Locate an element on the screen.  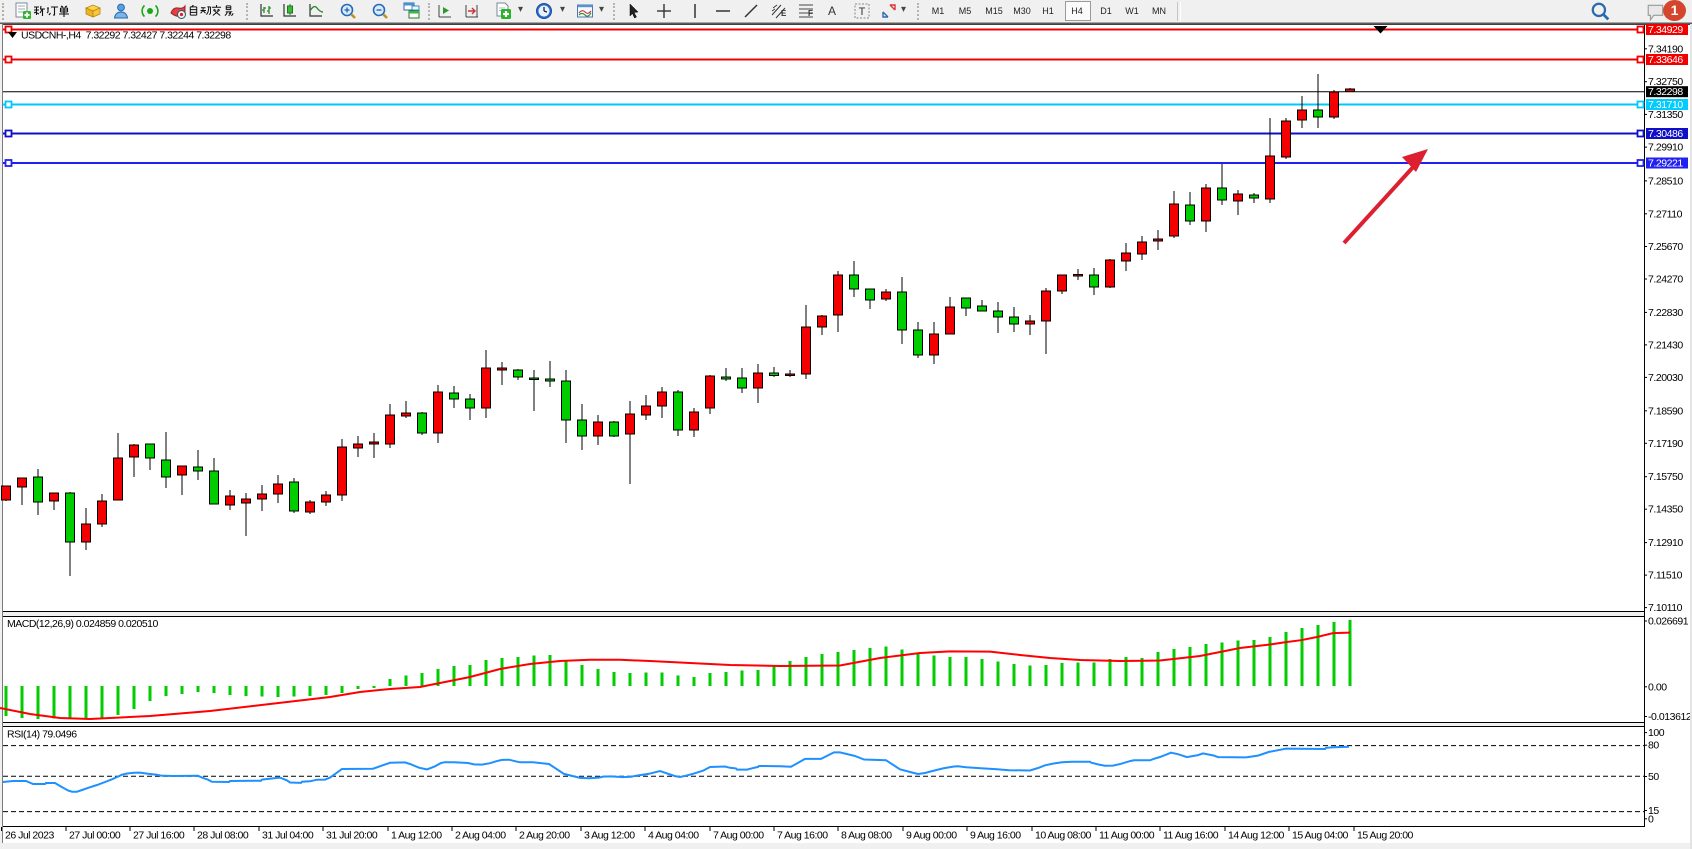
svg-text: 0.00 is located at coordinates (1657, 687).